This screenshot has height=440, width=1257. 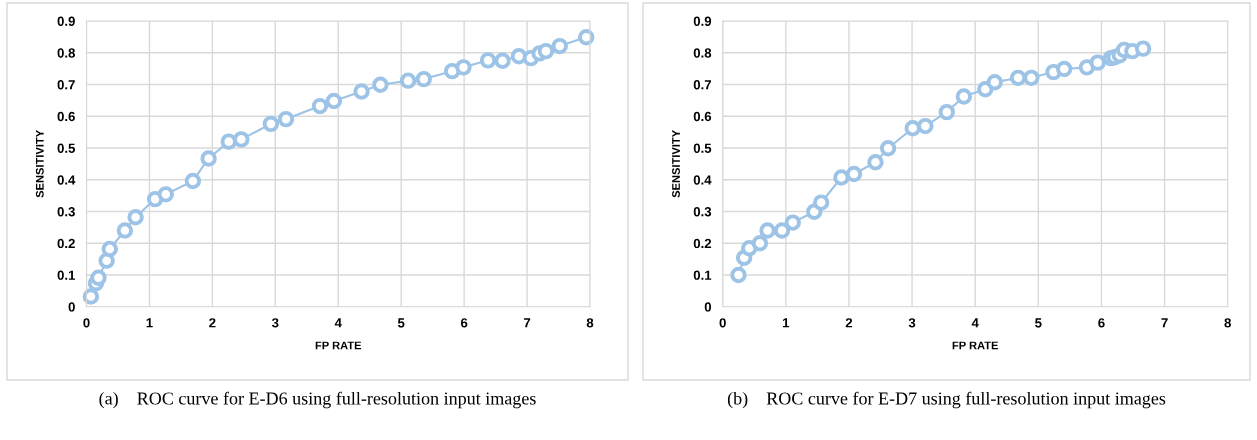 What do you see at coordinates (946, 400) in the screenshot?
I see `text: (b) ROC curve for E-D7 using full-resolution input images` at bounding box center [946, 400].